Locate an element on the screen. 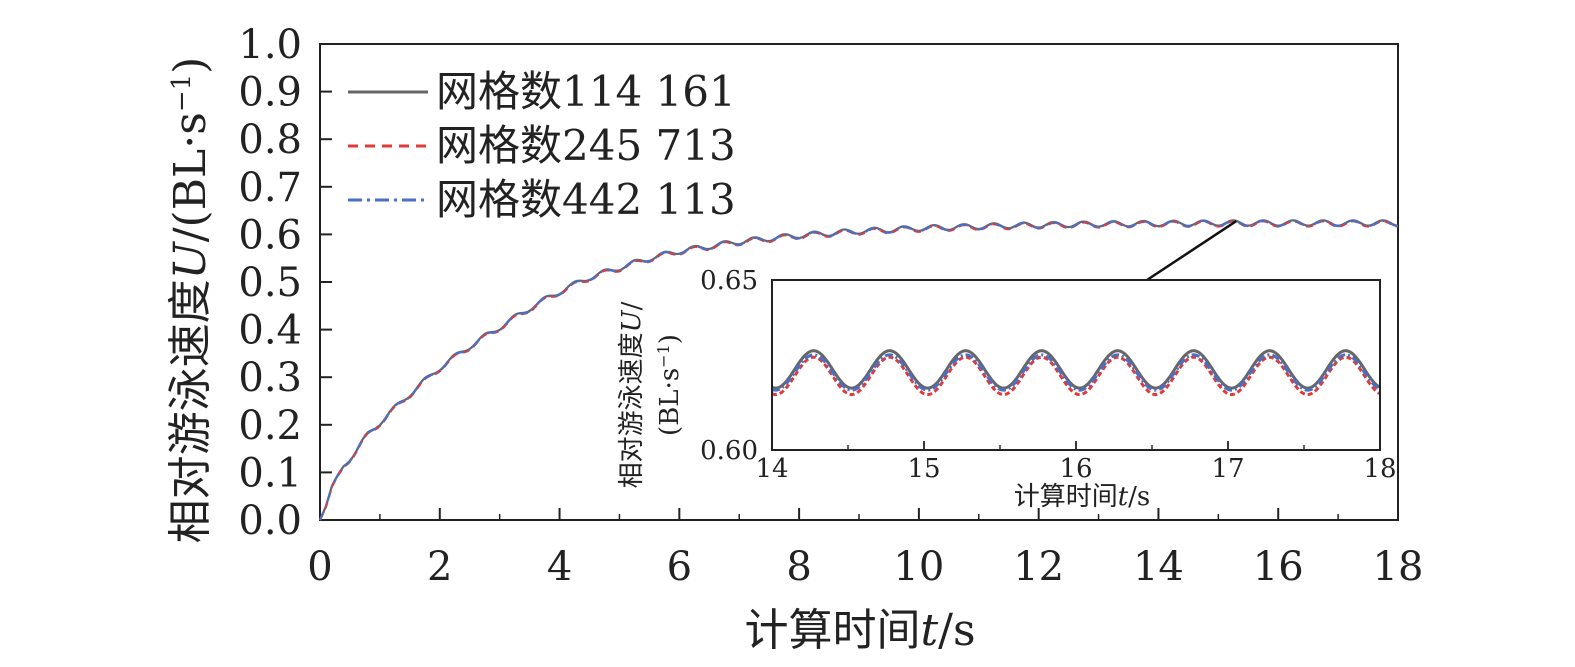  main-y-tick-label: 1.0 is located at coordinates (270, 45).